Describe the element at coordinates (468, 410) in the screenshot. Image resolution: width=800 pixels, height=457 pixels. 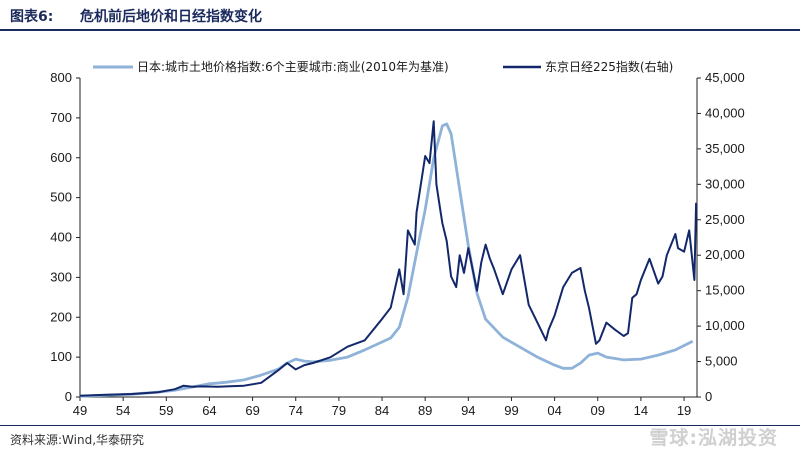
I see `x-tick-label: 94` at that location.